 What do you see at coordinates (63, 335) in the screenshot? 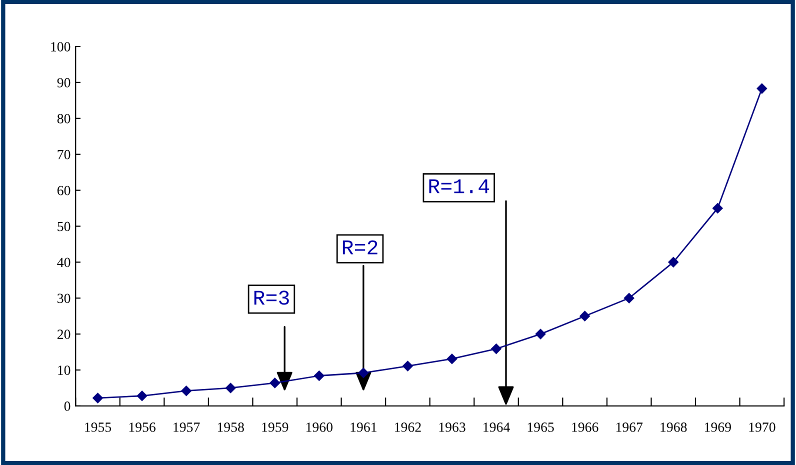
I see `y-tick-label: 20` at bounding box center [63, 335].